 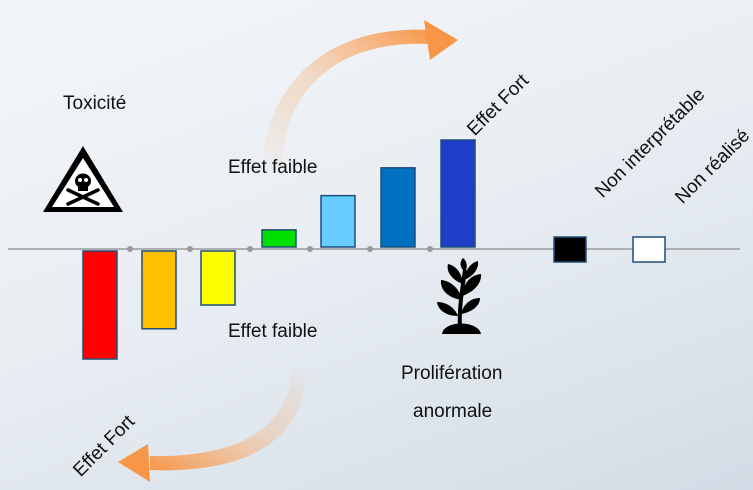 I want to click on abnormal-proliferation-label-line1: Prolifération, so click(x=452, y=373).